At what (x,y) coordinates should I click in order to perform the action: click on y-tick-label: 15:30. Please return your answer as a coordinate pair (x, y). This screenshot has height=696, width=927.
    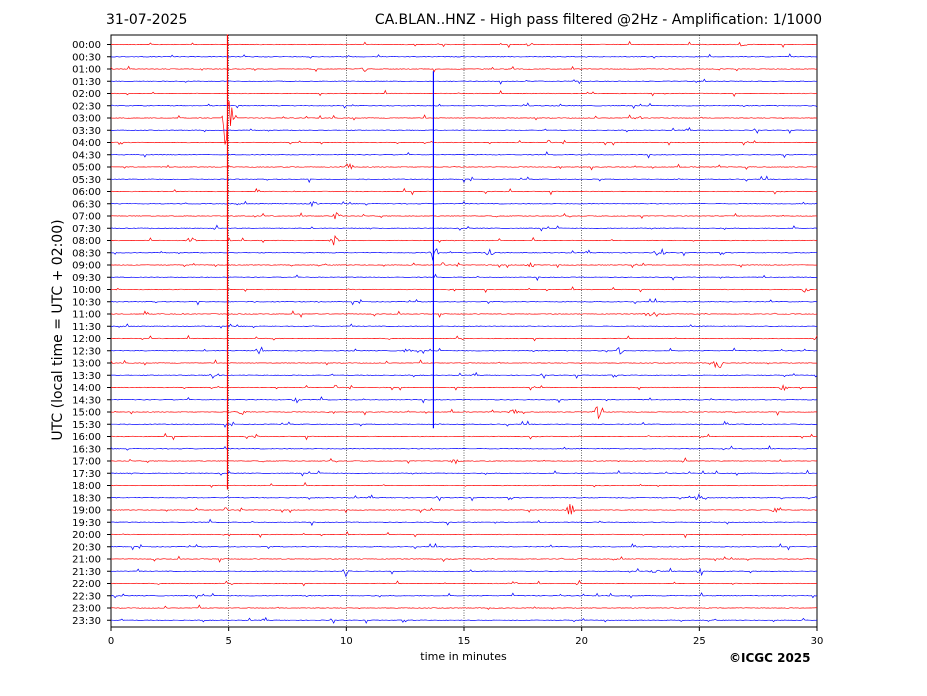
    Looking at the image, I should click on (86, 425).